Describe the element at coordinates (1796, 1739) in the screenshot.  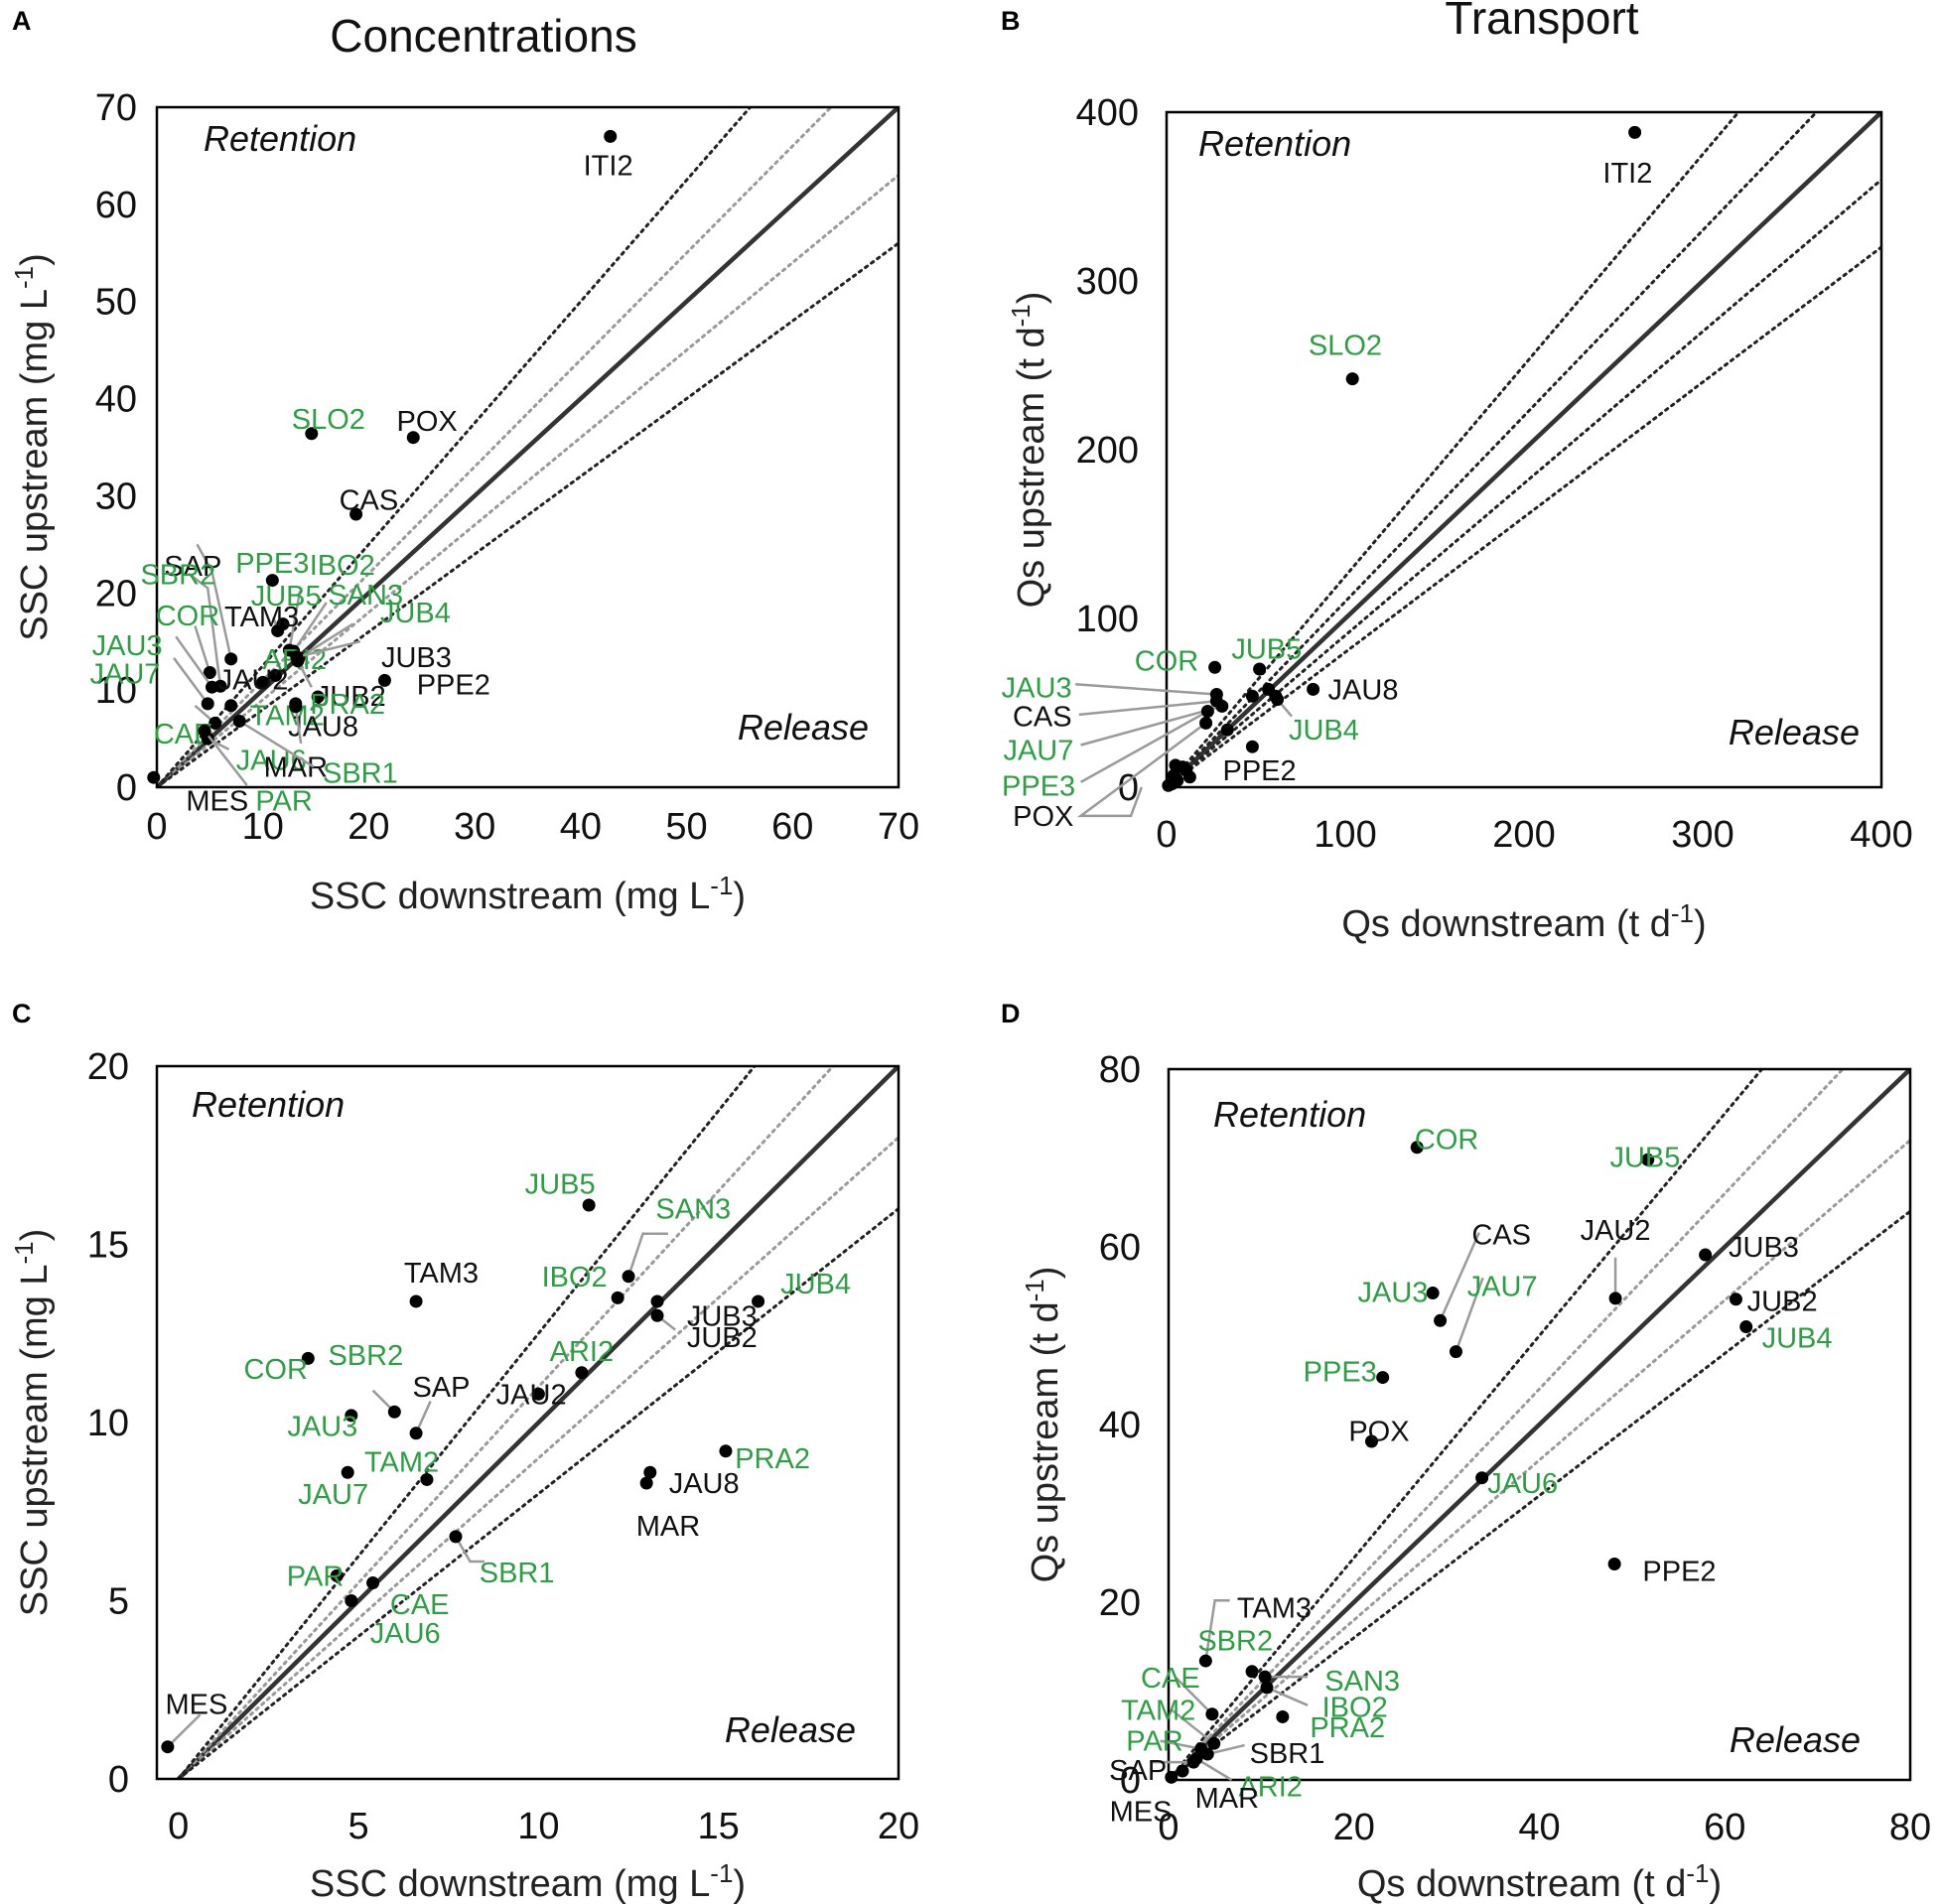
I see `release-label: Release` at that location.